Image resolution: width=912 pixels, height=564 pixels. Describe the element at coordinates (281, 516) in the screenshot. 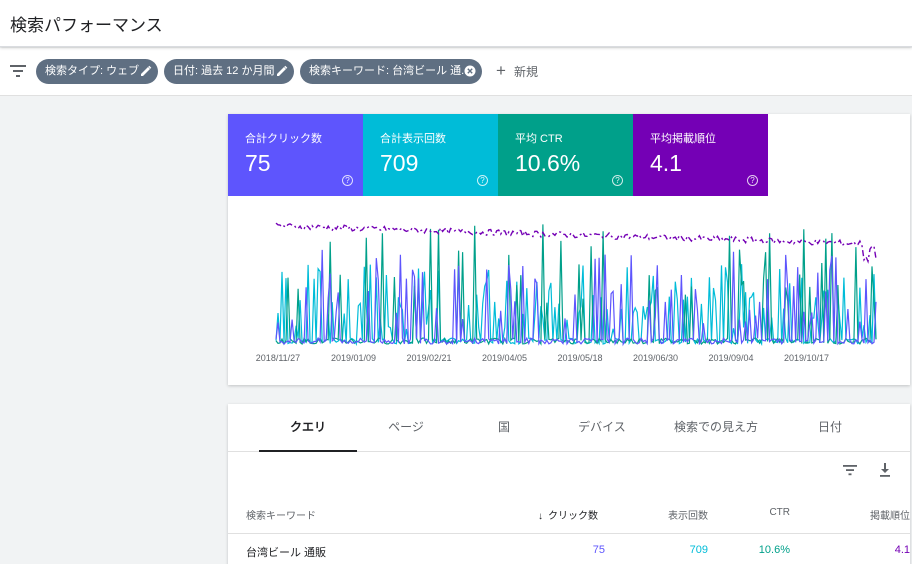

I see `column-header-query: 検索キーワード` at that location.